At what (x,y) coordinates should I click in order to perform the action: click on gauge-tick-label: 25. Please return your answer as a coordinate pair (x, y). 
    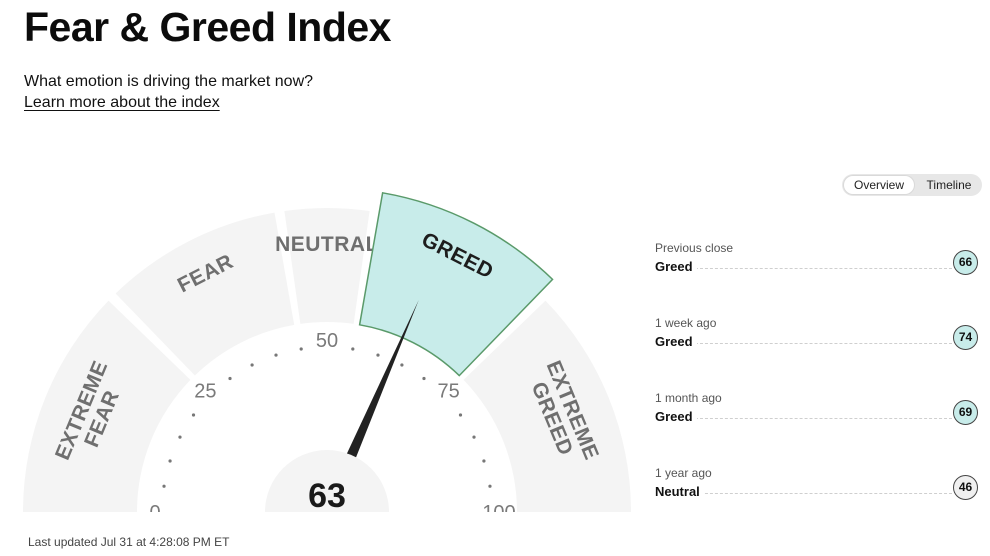
    Looking at the image, I should click on (205, 391).